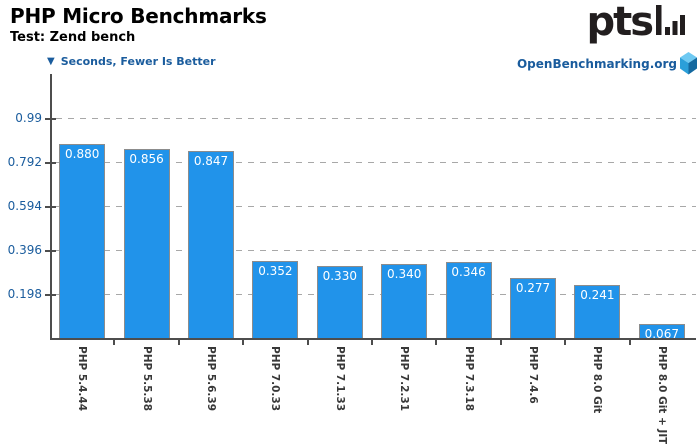  I want to click on bar-php-7-2-31: 0.340, so click(404, 301).